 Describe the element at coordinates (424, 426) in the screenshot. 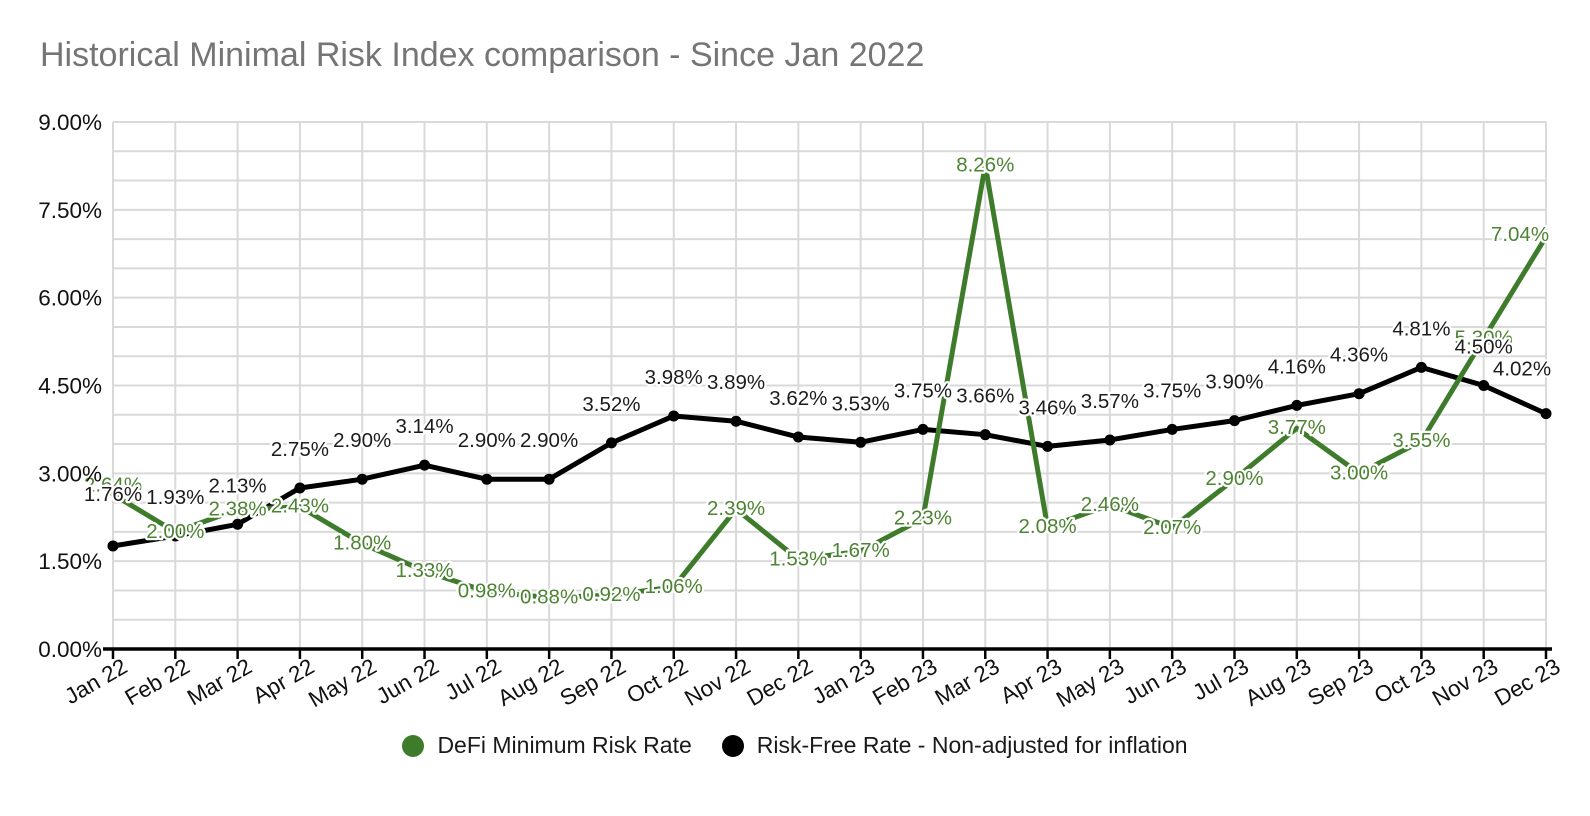

I see `data-label: 3.14%` at that location.